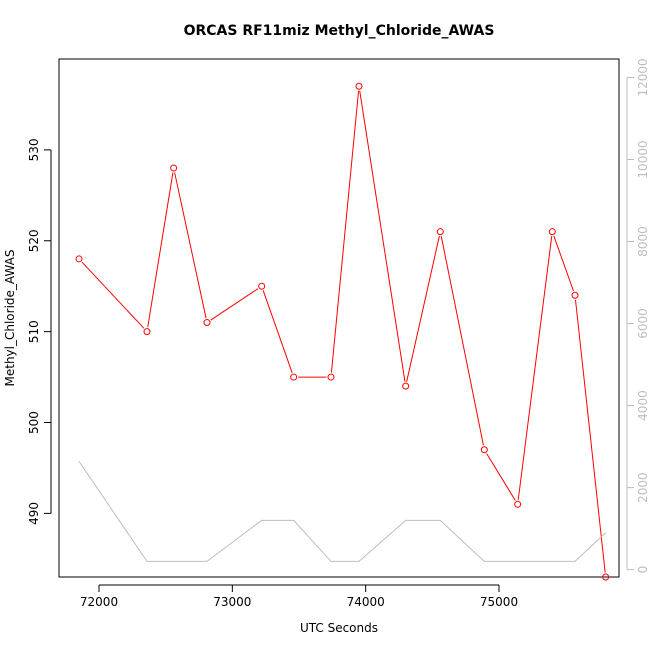 The height and width of the screenshot is (650, 650). I want to click on left-tick-label: 520, so click(34, 240).